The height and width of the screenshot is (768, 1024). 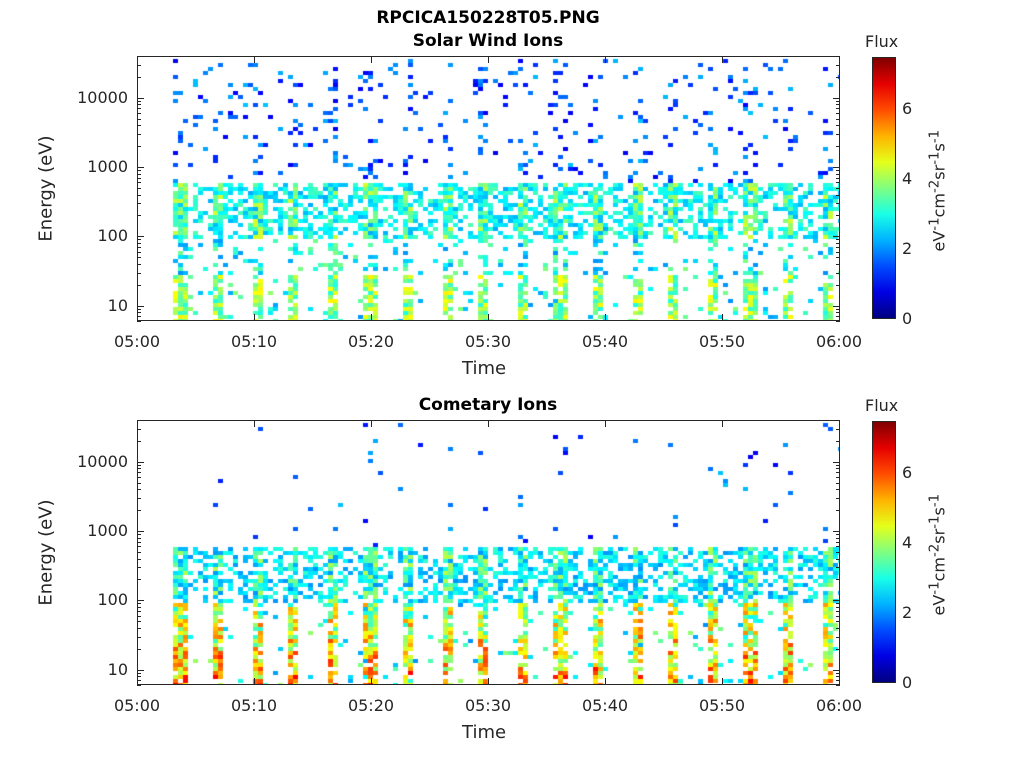 What do you see at coordinates (839, 341) in the screenshot?
I see `x-tick-label: 06:00` at bounding box center [839, 341].